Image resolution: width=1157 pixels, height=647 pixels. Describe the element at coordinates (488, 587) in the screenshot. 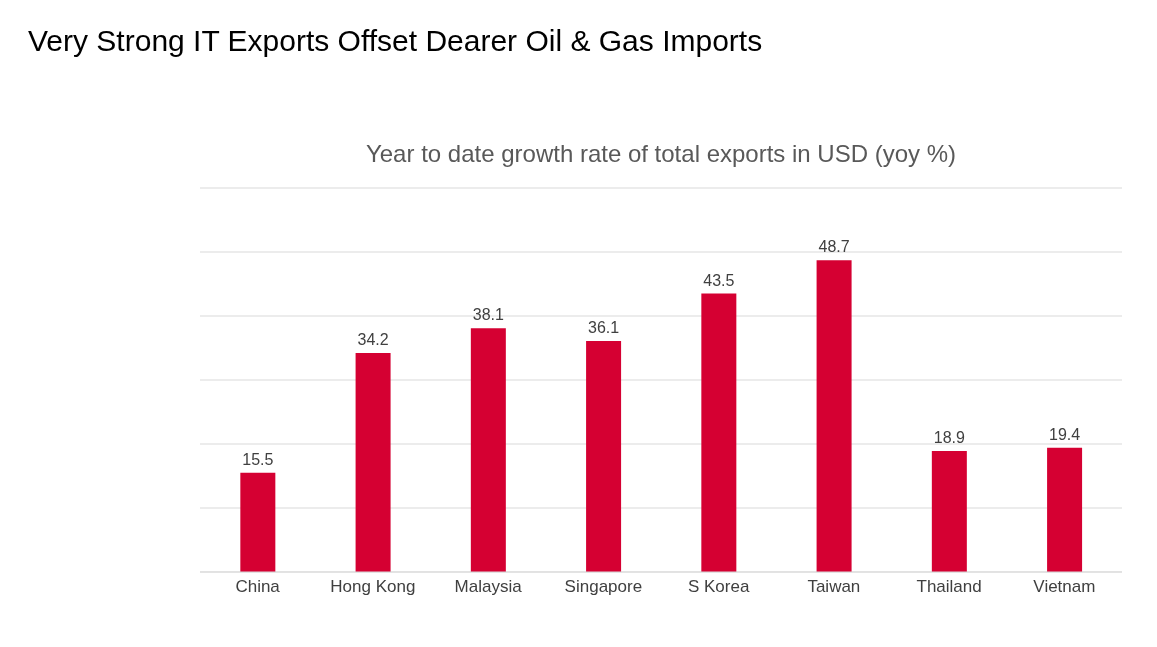

I see `x-tick-label: Malaysia` at that location.